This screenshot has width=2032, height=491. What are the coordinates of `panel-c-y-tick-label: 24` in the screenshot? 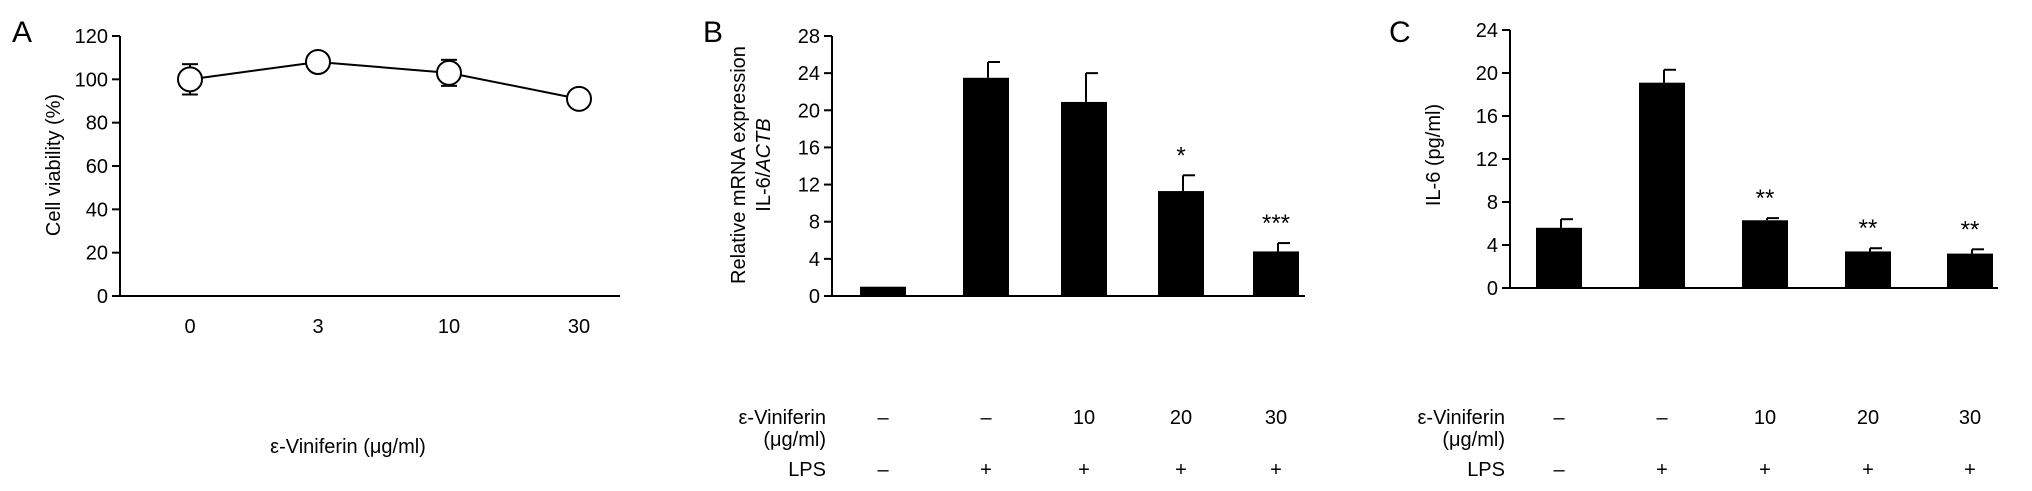 It's located at (1487, 31).